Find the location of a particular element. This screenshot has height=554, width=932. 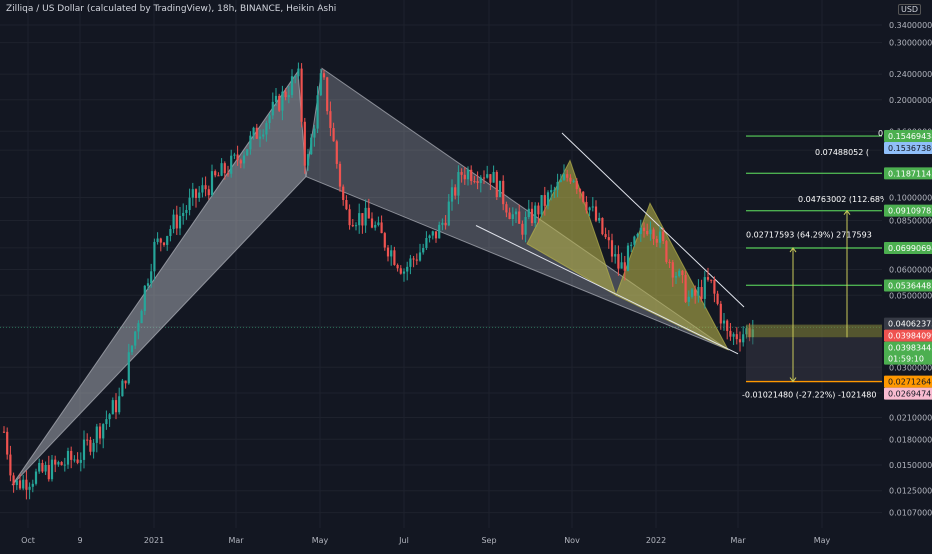

price-tag-bg is located at coordinates (908, 358).